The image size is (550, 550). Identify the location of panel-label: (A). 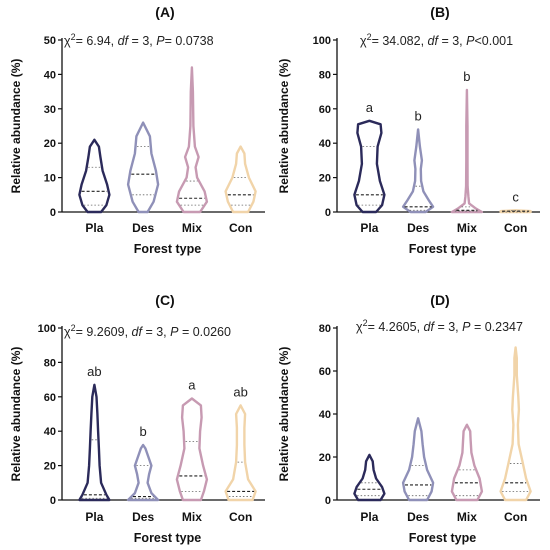
(164, 12).